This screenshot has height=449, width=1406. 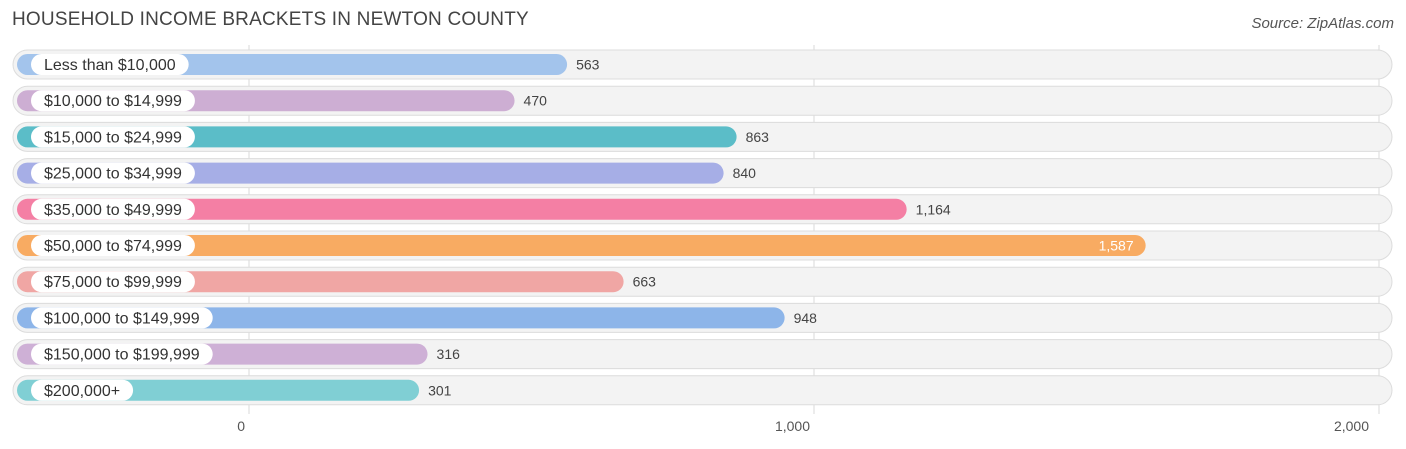 What do you see at coordinates (1116, 246) in the screenshot?
I see `value-label: 1,587` at bounding box center [1116, 246].